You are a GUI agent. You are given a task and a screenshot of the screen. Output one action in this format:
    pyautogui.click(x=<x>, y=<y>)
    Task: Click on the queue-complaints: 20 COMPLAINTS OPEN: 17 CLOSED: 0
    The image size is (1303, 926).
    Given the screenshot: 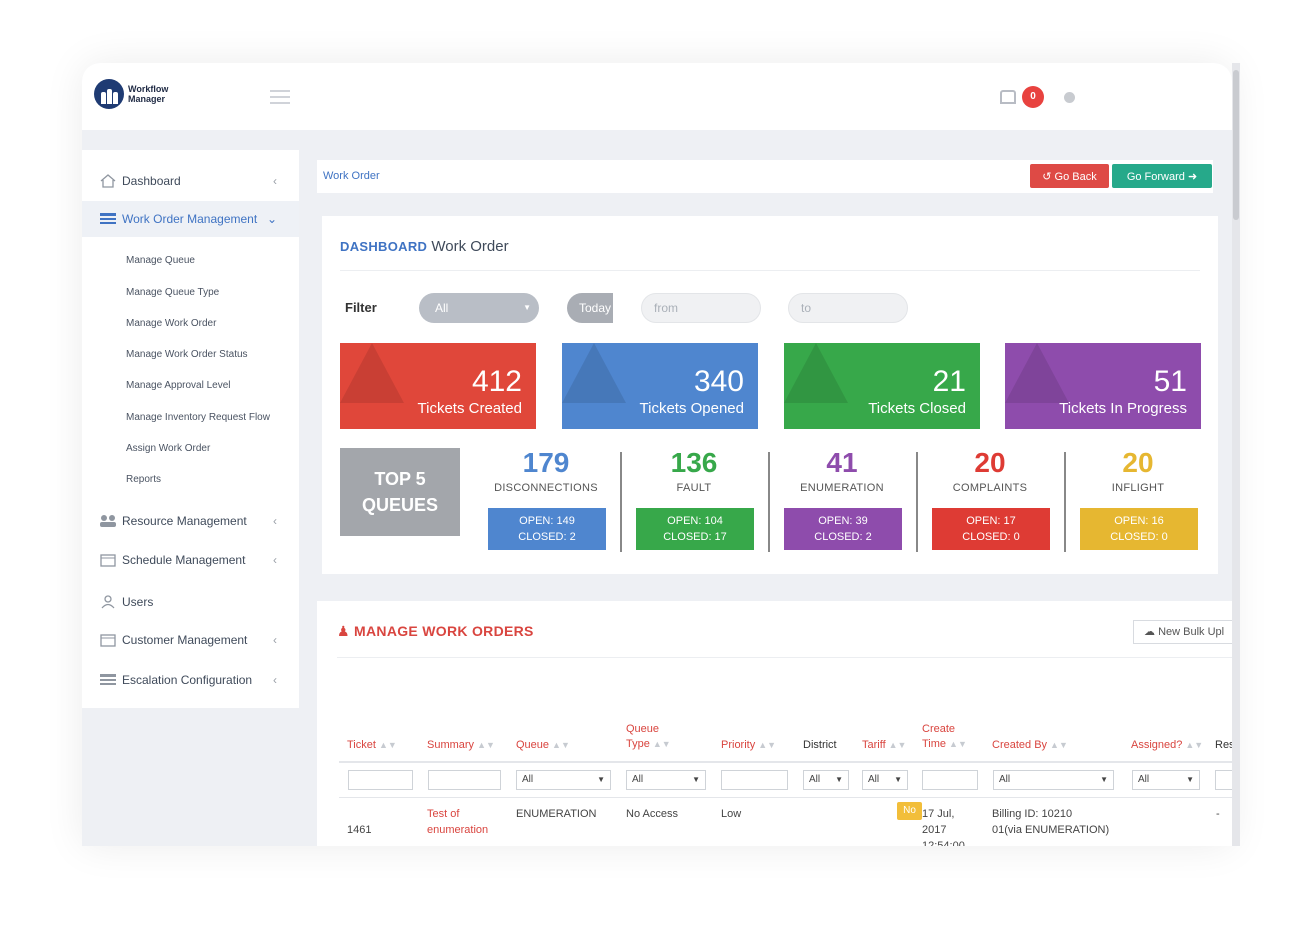 What is the action you would take?
    pyautogui.click(x=990, y=500)
    